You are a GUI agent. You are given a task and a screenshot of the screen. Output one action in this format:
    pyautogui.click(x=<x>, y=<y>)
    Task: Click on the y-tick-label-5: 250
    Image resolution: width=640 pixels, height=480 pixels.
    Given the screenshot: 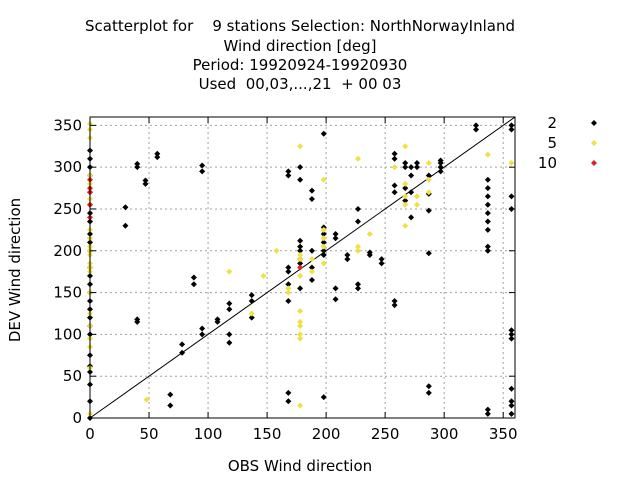 What is the action you would take?
    pyautogui.click(x=67, y=209)
    